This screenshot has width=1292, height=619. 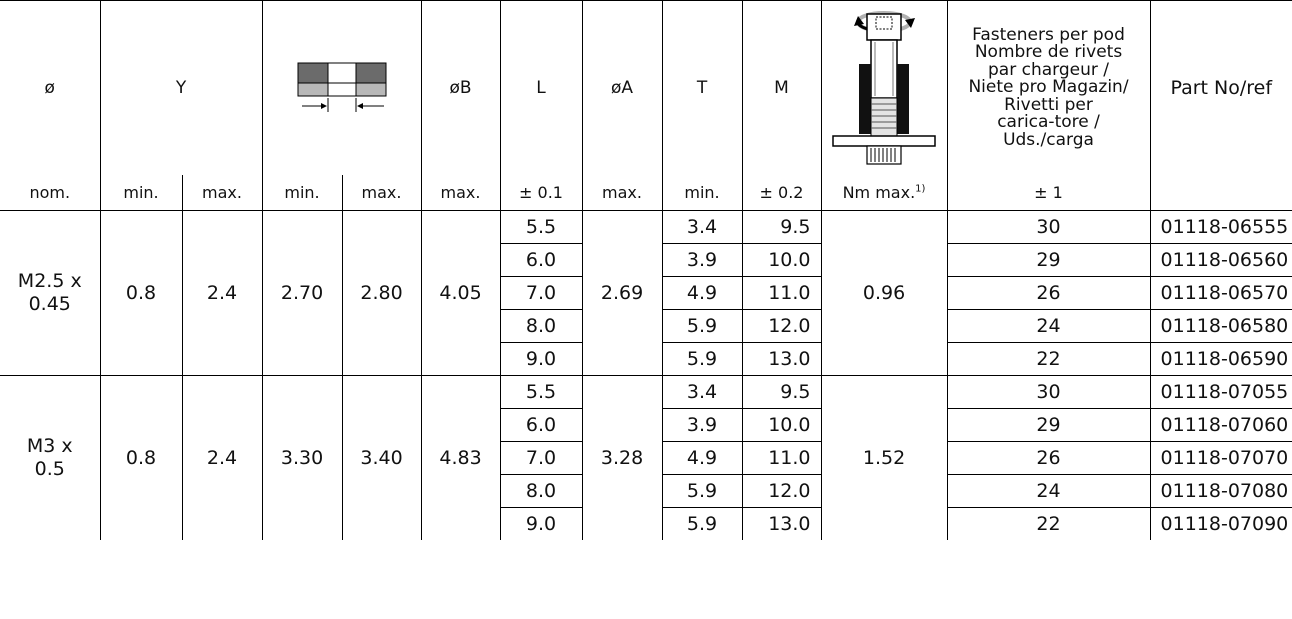 What do you see at coordinates (1048, 227) in the screenshot?
I see `qty-cell: 30` at bounding box center [1048, 227].